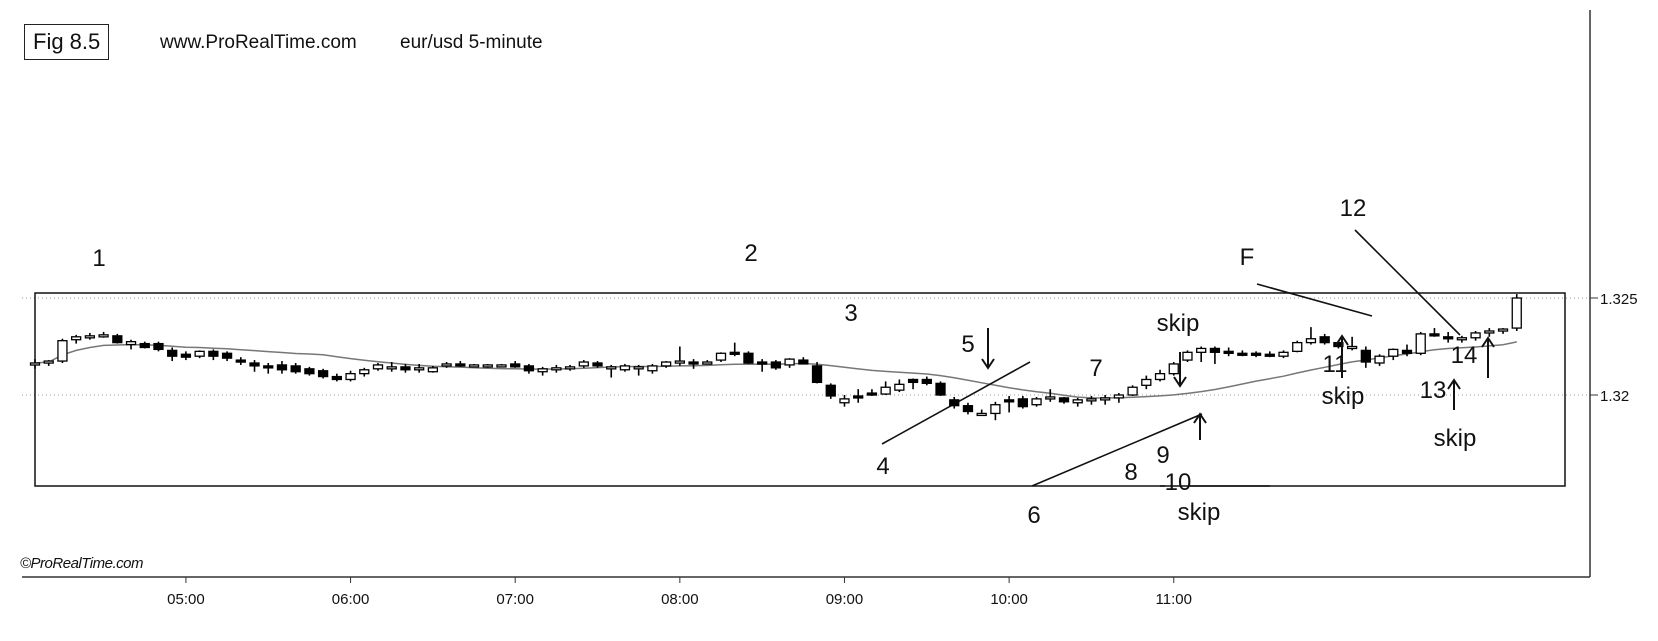 The image size is (1658, 641). Describe the element at coordinates (258, 42) in the screenshot. I see `site-label: www.ProRealTime.com` at that location.